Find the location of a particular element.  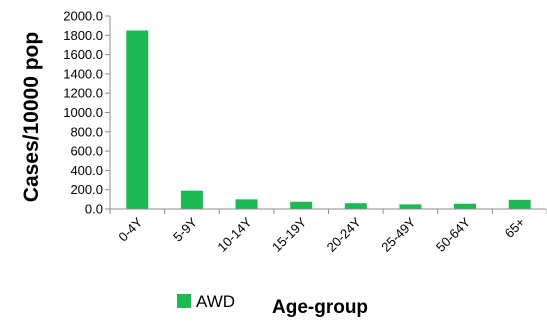

legend-swatch-awd is located at coordinates (184, 301).